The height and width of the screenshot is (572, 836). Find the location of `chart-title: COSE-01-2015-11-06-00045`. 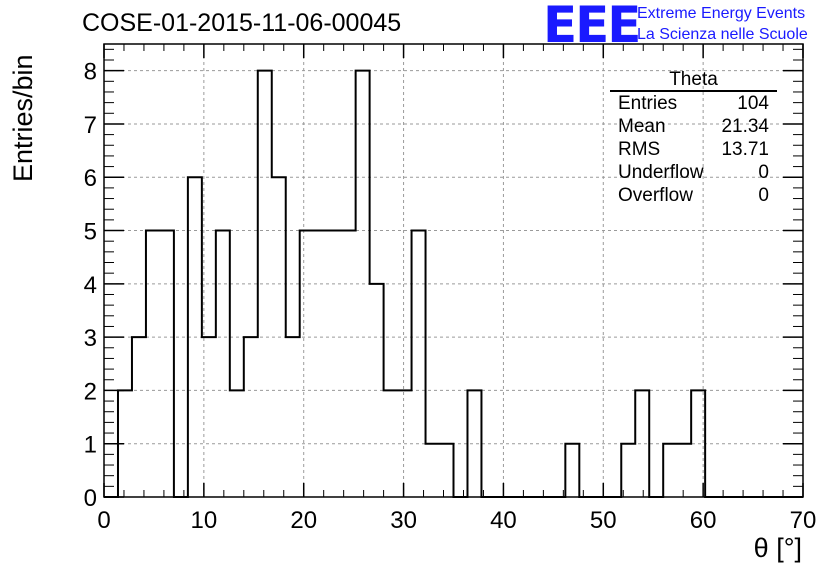

chart-title: COSE-01-2015-11-06-00045 is located at coordinates (242, 23).